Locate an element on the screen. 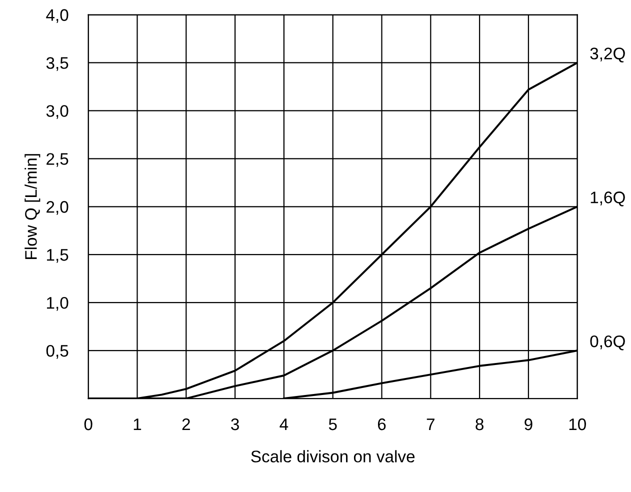 This screenshot has width=631, height=492. x-tick-label: 8 is located at coordinates (480, 424).